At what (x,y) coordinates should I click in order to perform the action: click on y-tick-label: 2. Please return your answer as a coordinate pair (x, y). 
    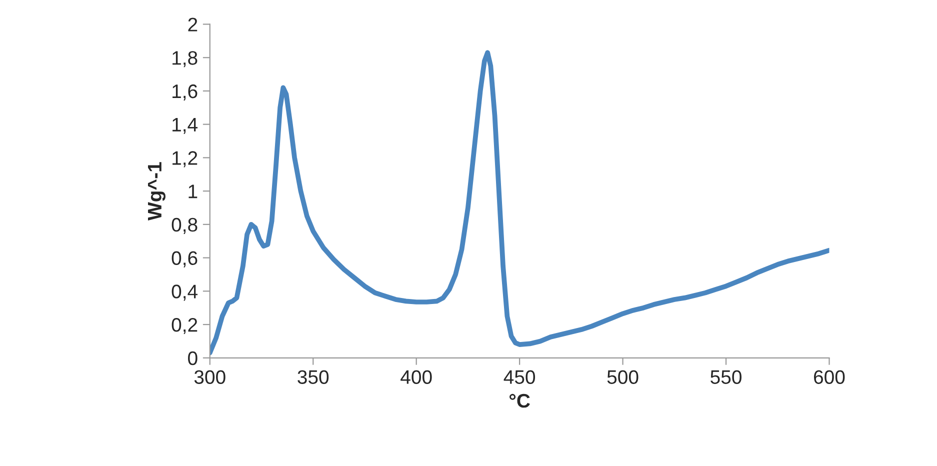
    Looking at the image, I should click on (193, 25).